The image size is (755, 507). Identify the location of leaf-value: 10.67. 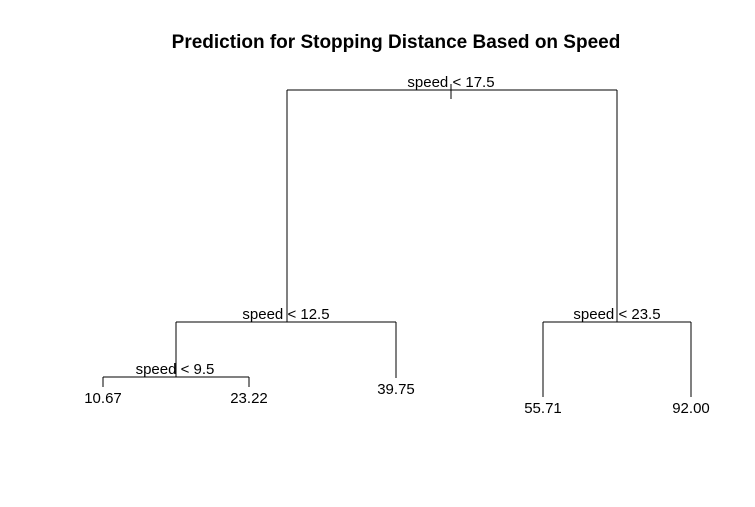
(103, 398).